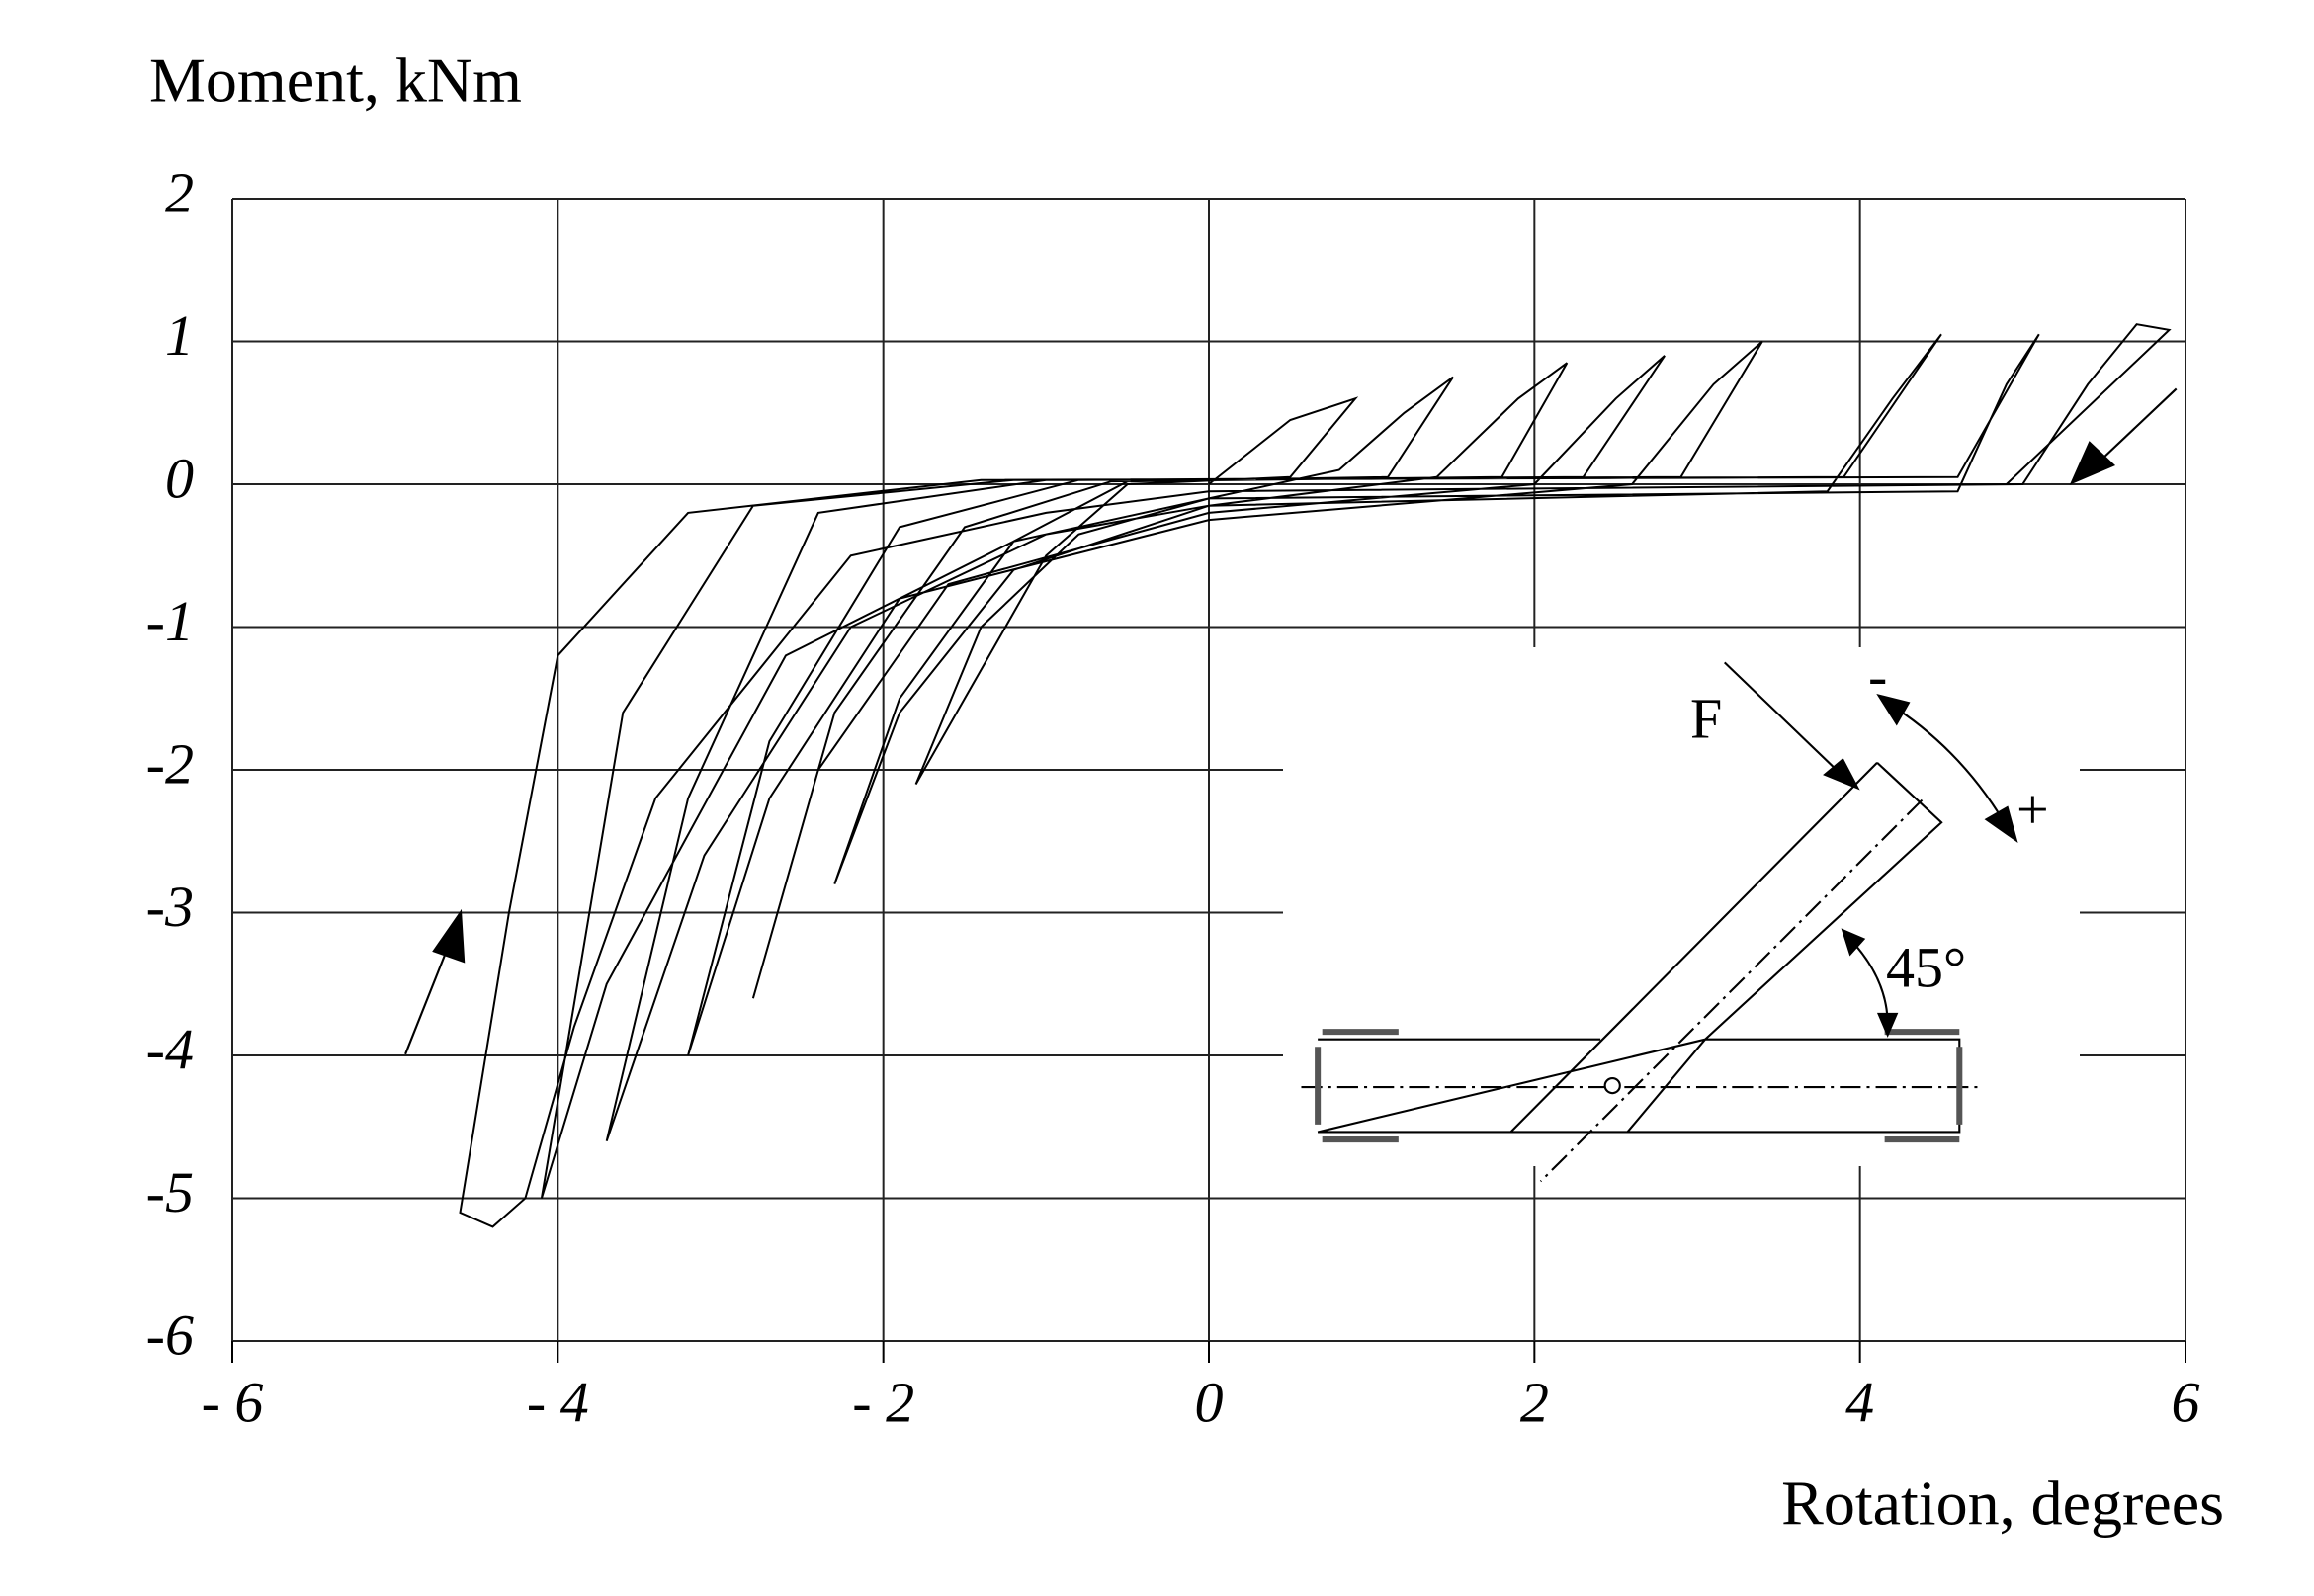 This screenshot has width=2314, height=1596. I want to click on x-tick-label: - 4, so click(558, 1402).